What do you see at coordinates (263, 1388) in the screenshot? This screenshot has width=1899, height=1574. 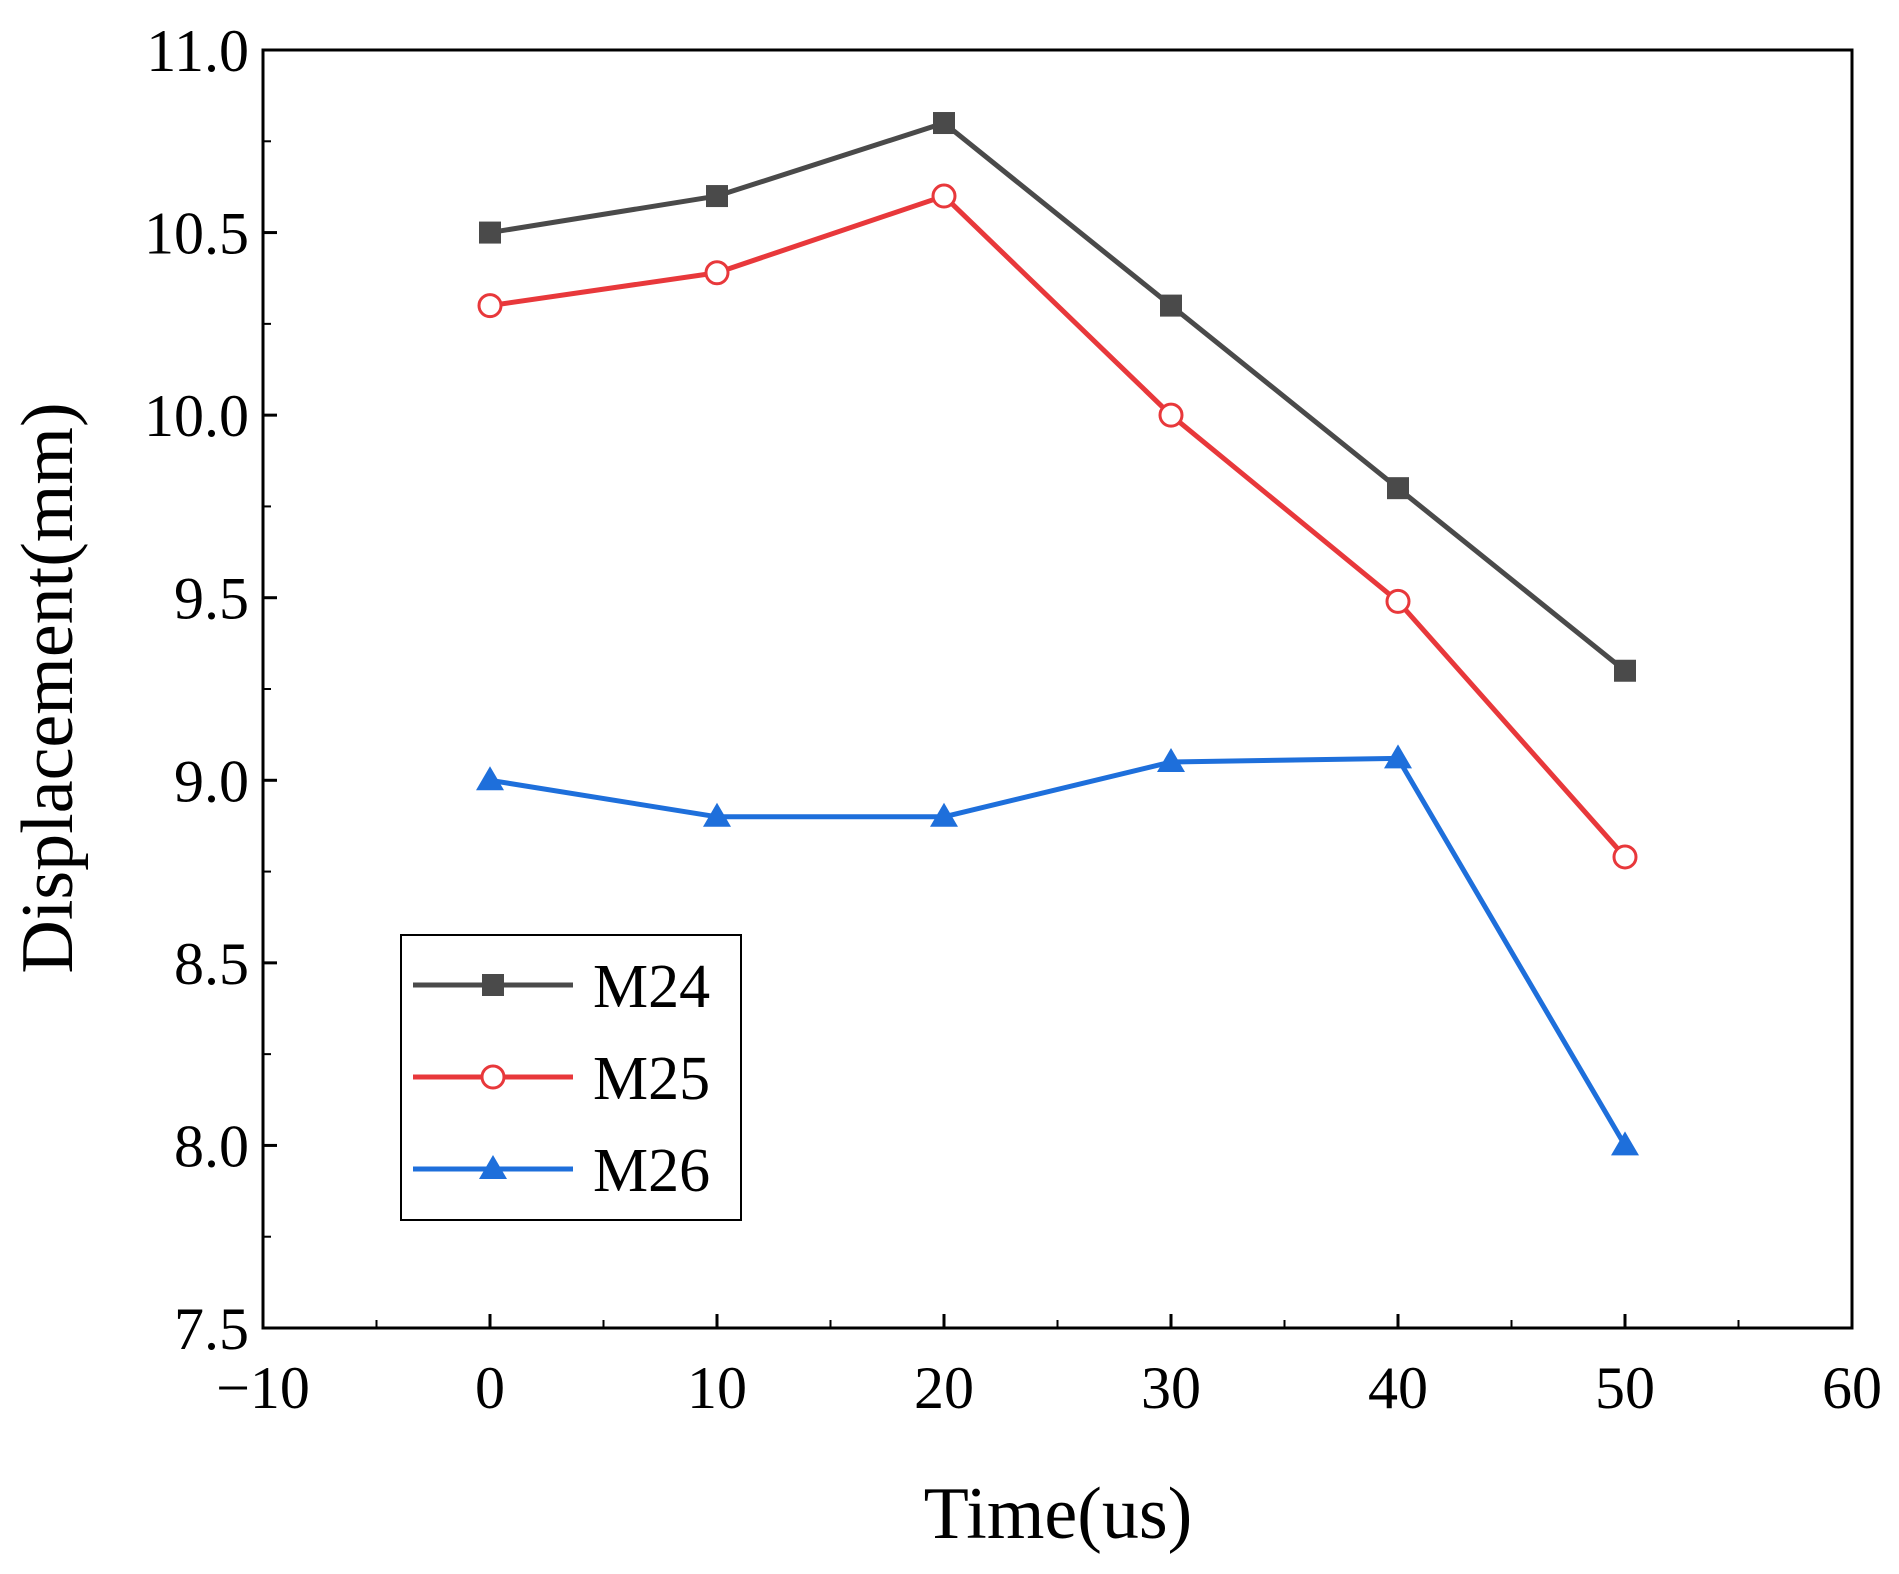 I see `x-tick-label: −10` at bounding box center [263, 1388].